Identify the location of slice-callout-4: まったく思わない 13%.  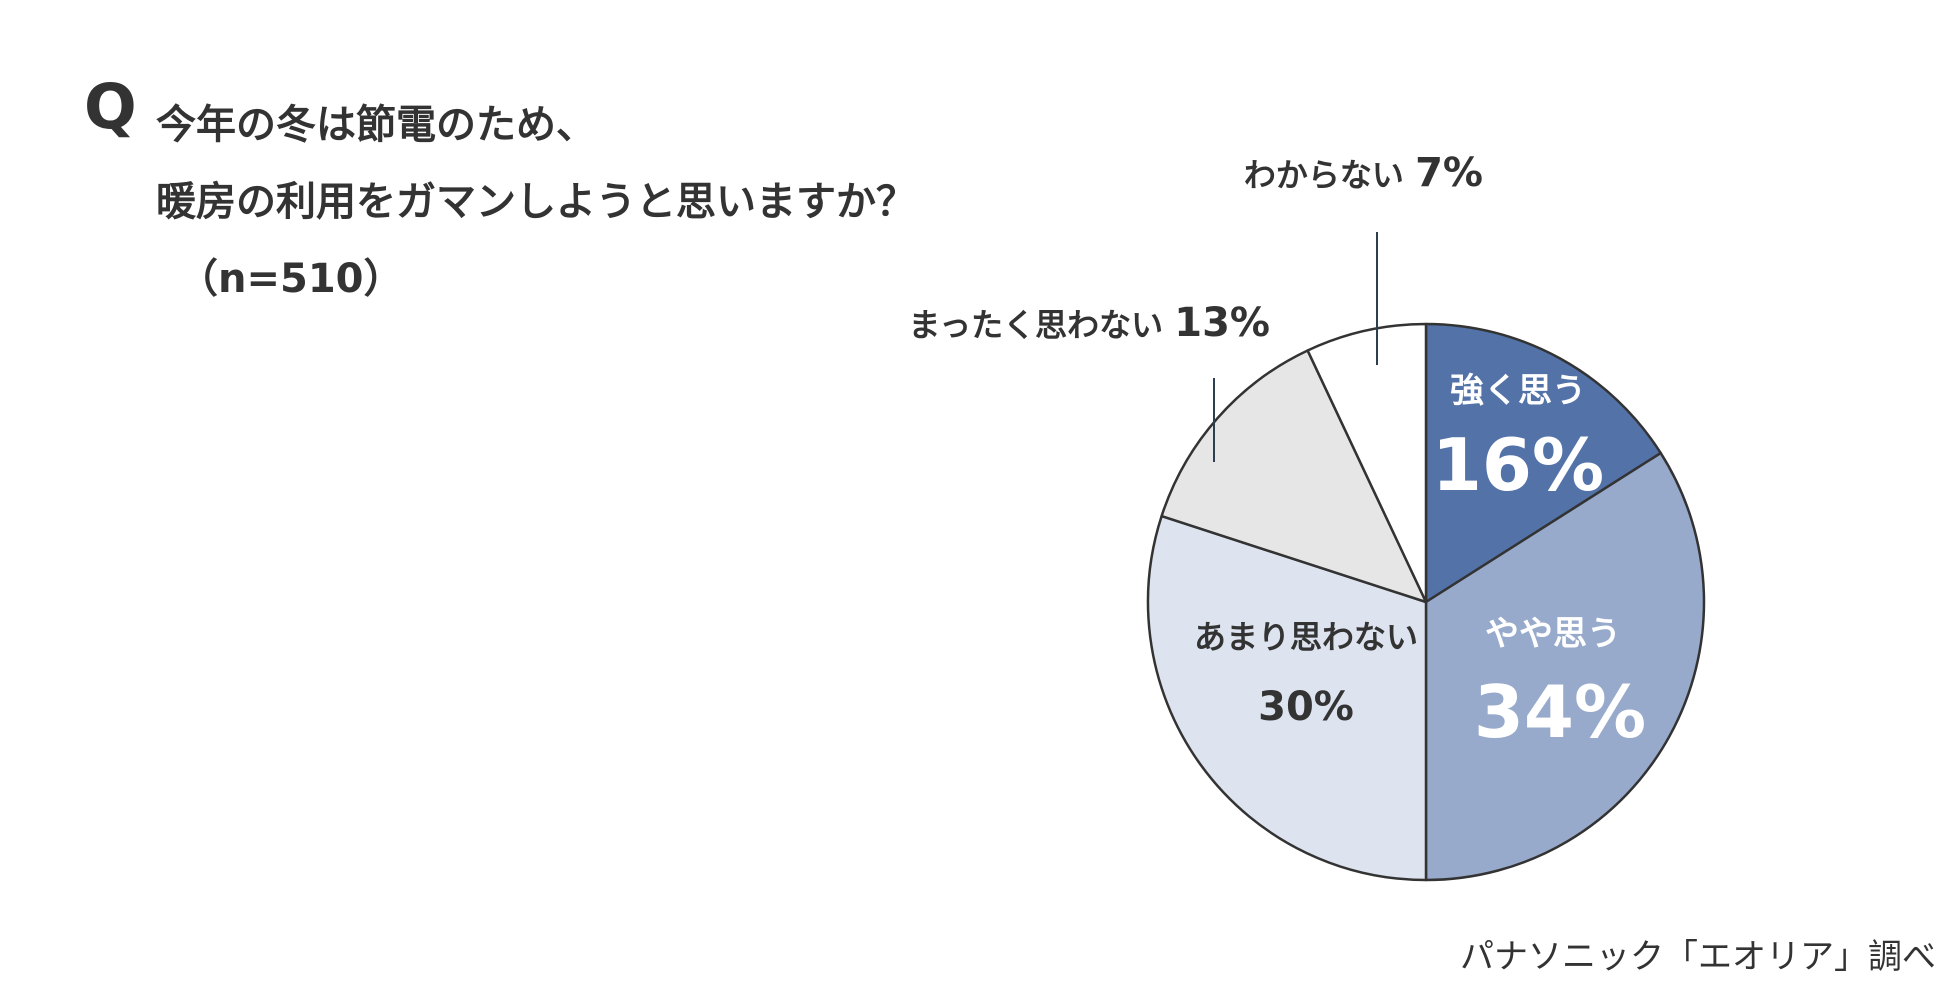
(1089, 323).